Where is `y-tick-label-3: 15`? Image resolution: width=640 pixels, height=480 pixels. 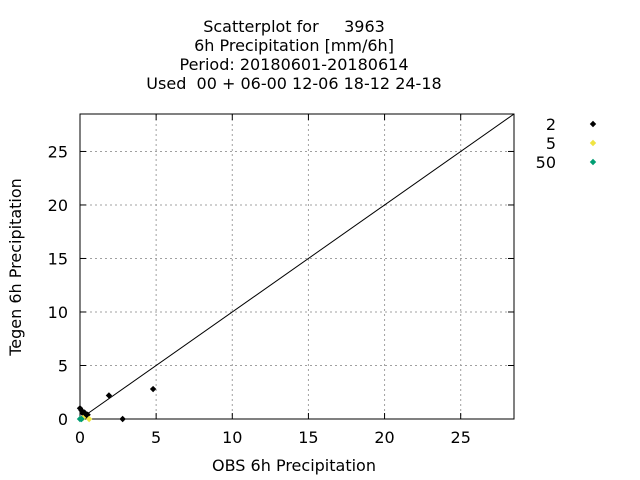 y-tick-label-3: 15 is located at coordinates (58, 258).